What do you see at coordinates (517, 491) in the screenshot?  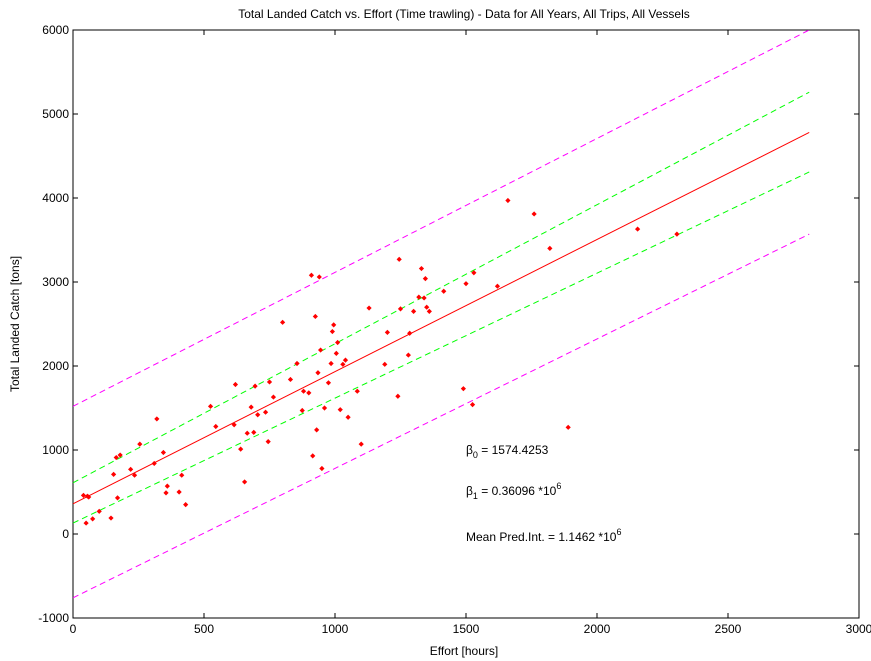 I see `beta1-value: = 0.36096 *10` at bounding box center [517, 491].